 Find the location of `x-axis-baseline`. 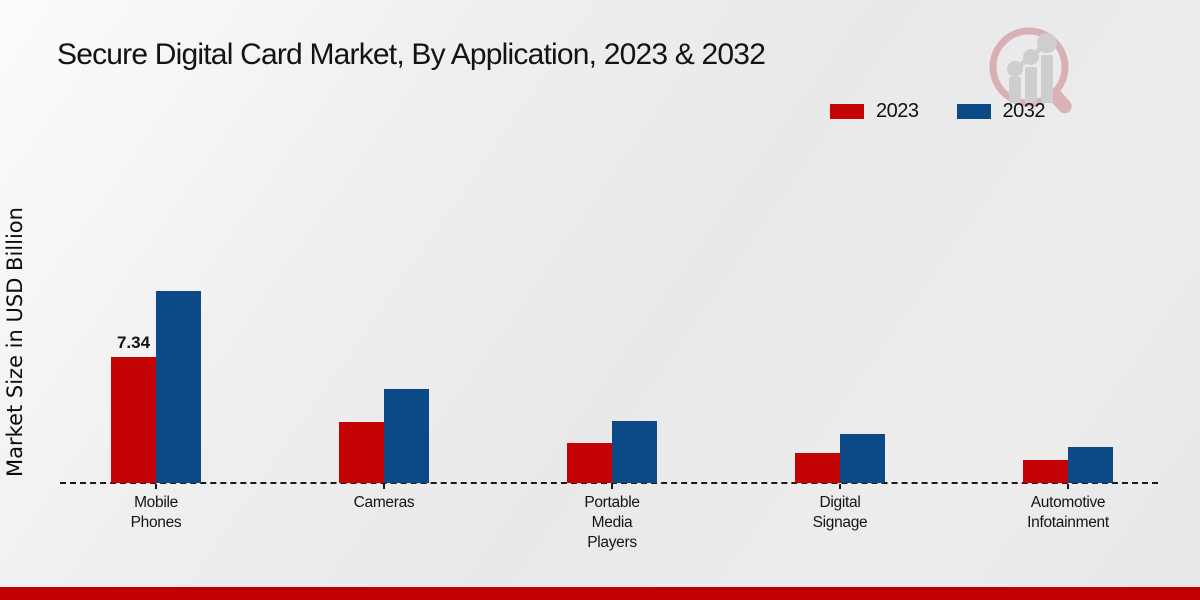

x-axis-baseline is located at coordinates (609, 483).